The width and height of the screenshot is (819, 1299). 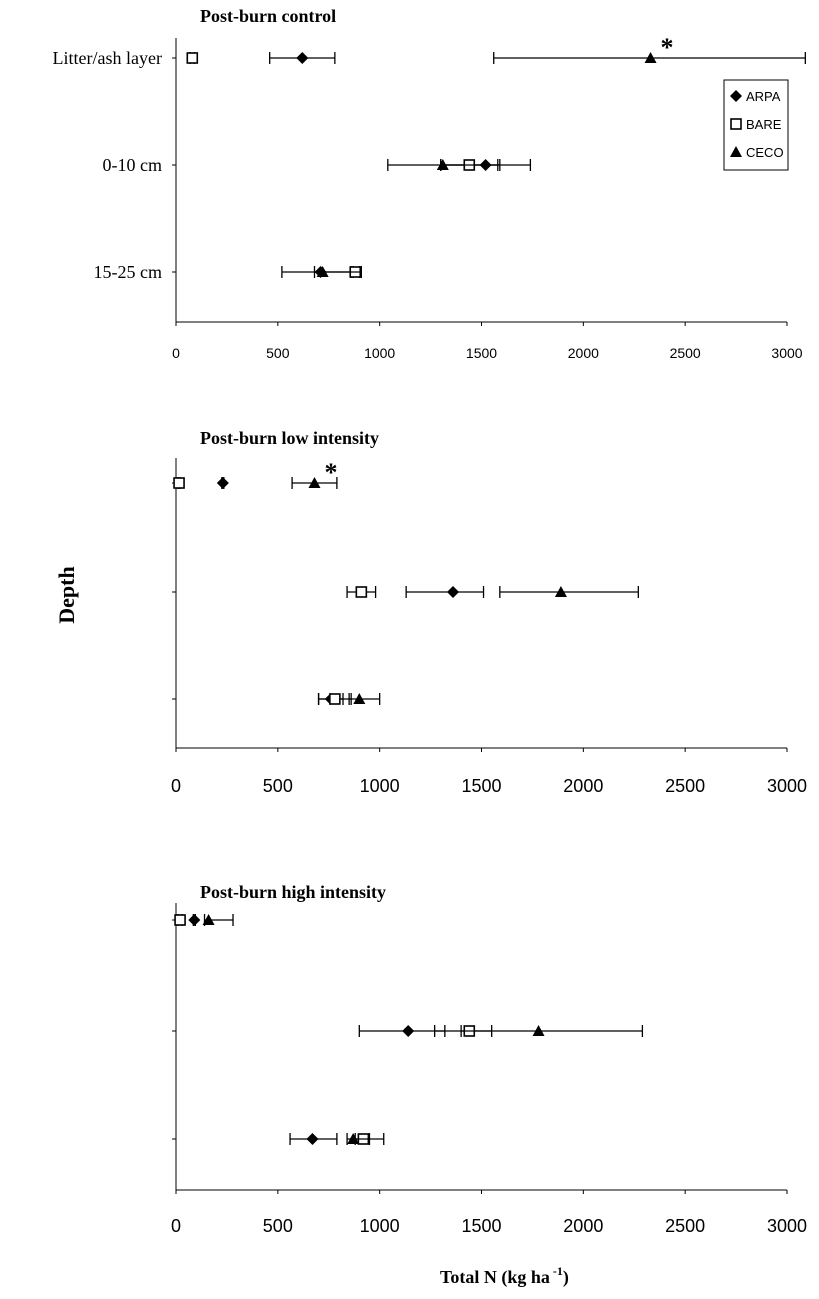 I want to click on legend-label: CECO, so click(x=765, y=152).